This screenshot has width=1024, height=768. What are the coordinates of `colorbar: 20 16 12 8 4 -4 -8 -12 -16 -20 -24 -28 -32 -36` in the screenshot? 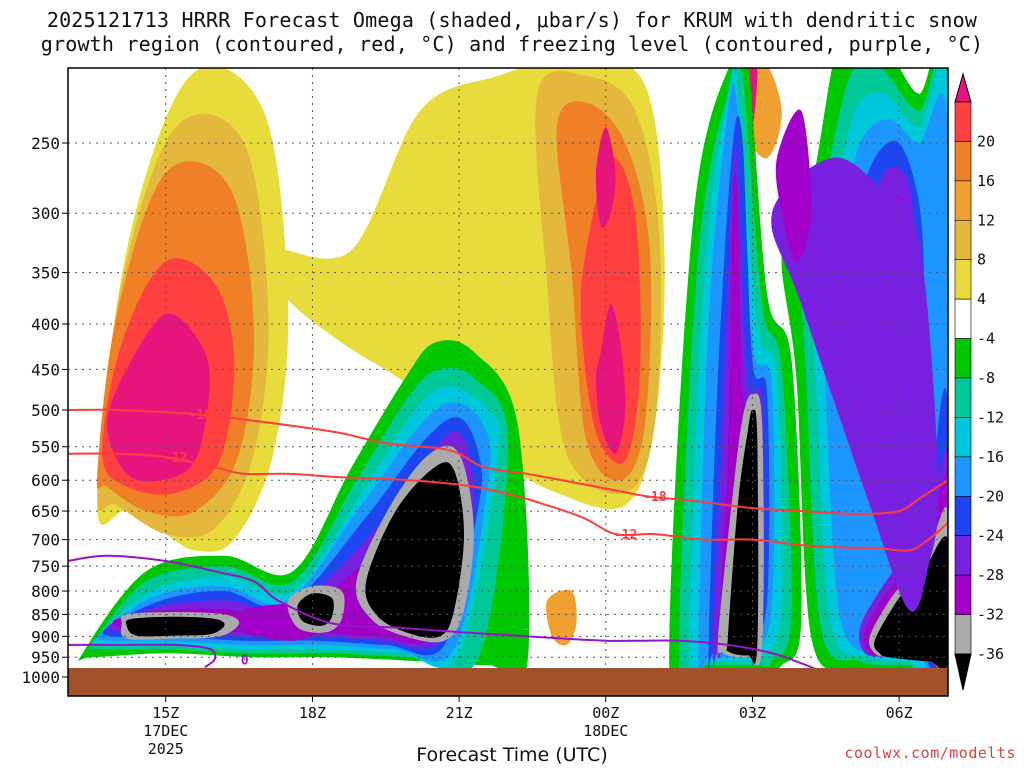 It's located at (979, 381).